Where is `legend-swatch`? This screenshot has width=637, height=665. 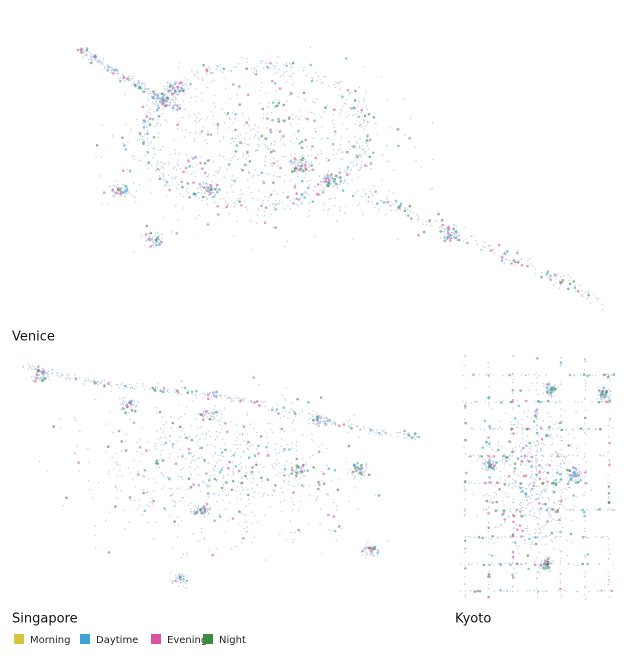
legend-swatch is located at coordinates (19, 639).